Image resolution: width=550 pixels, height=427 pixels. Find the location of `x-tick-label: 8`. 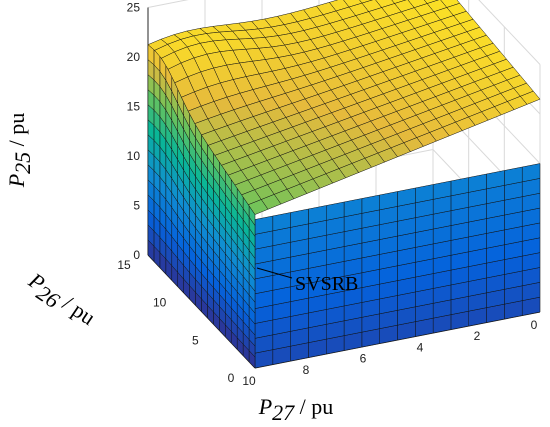

x-tick-label: 8 is located at coordinates (306, 370).